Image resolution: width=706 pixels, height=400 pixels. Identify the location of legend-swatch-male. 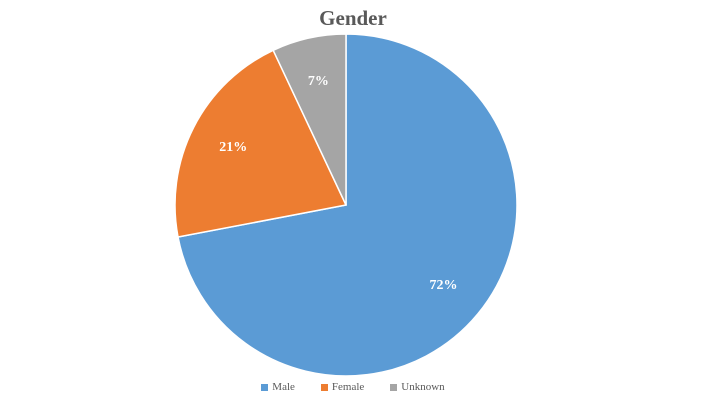
(265, 387).